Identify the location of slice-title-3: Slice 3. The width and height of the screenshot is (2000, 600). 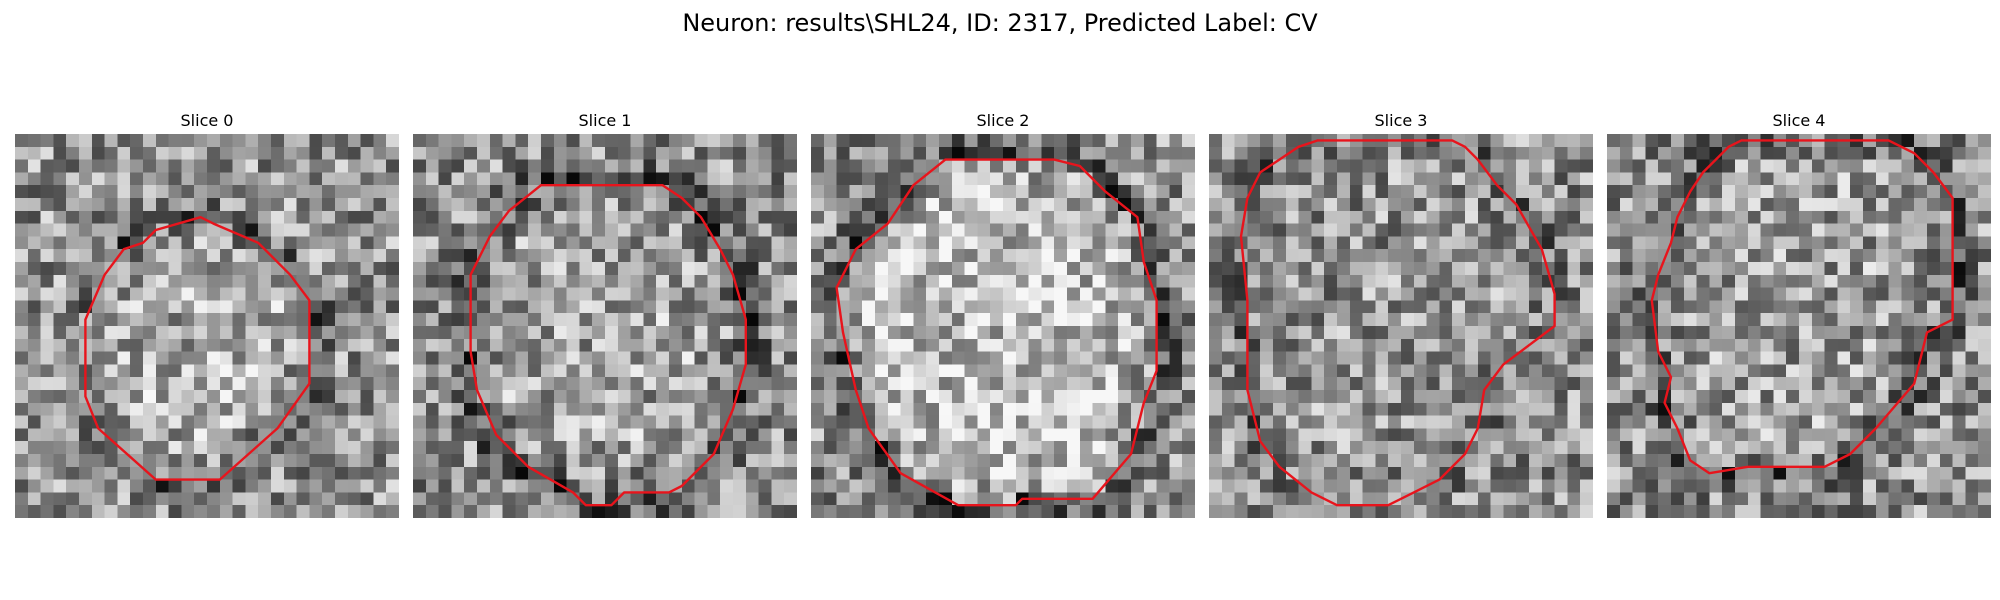
(1401, 120).